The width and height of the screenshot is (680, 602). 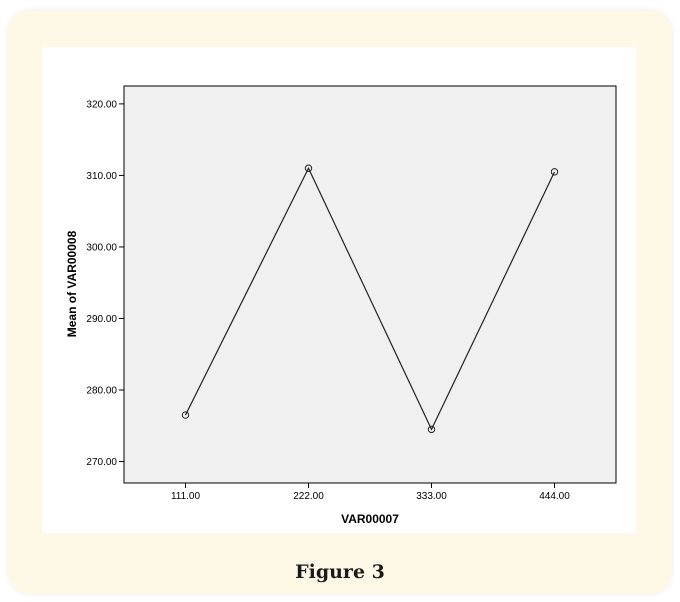 I want to click on x-tick-label: 444.00, so click(x=554, y=496).